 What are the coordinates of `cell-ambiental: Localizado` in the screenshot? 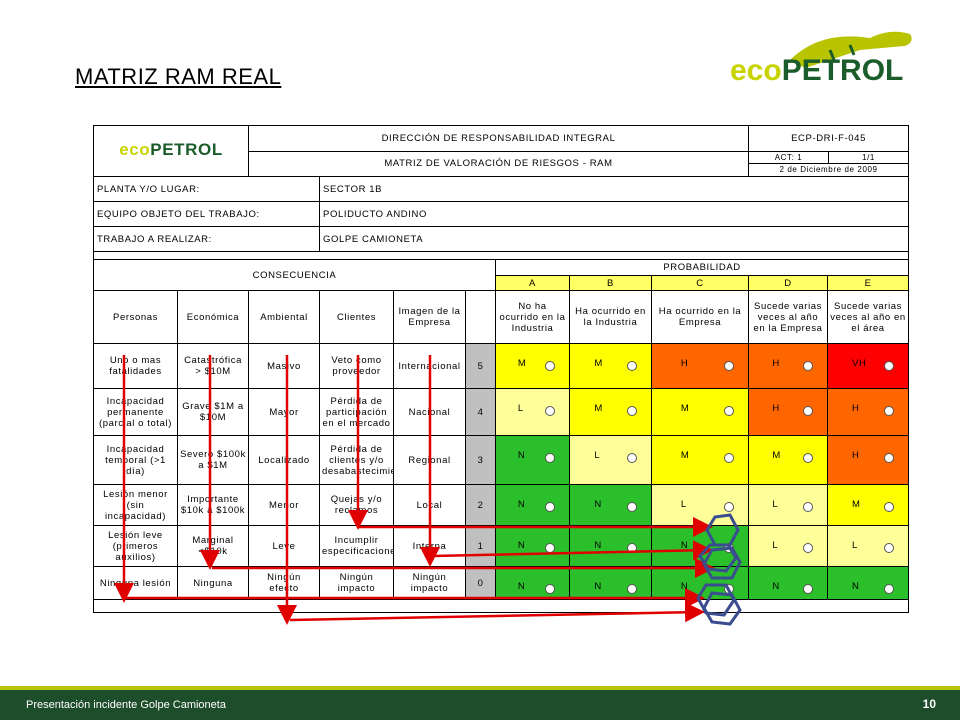 It's located at (284, 460).